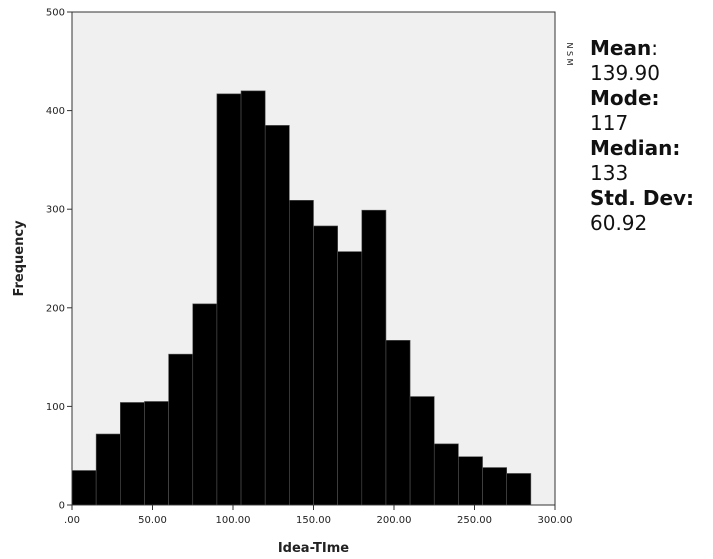 This screenshot has width=713, height=559. What do you see at coordinates (609, 173) in the screenshot?
I see `stat-median-value: 133` at bounding box center [609, 173].